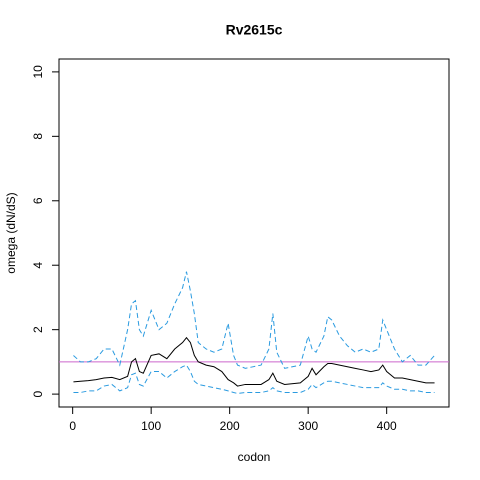 The width and height of the screenshot is (480, 480). What do you see at coordinates (38, 136) in the screenshot?
I see `y-tick-label: 8` at bounding box center [38, 136].